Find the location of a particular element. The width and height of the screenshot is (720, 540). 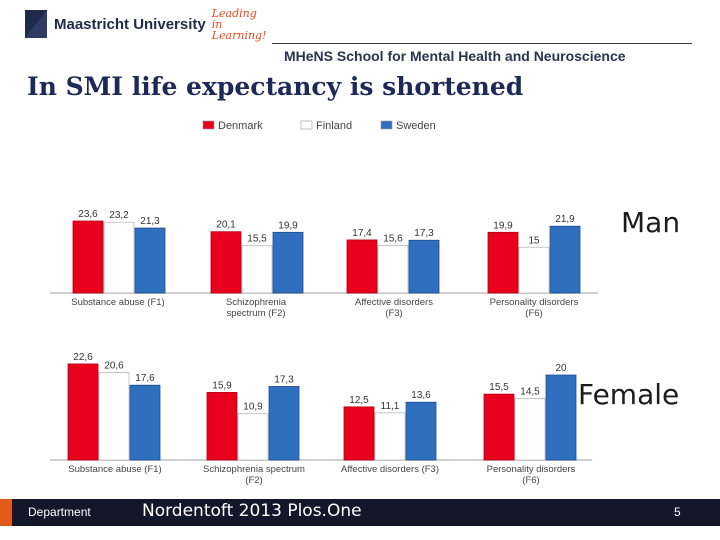

legend-label-denmark: Denmark is located at coordinates (240, 126).